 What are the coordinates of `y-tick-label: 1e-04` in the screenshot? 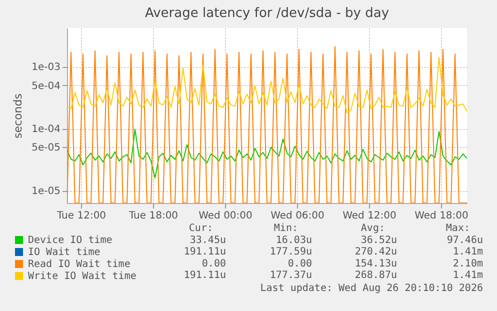 It's located at (46, 130).